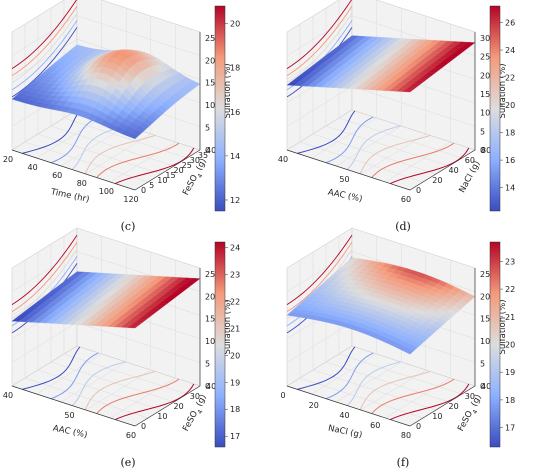  I want to click on x-tick-label: 50, so click(344, 179).